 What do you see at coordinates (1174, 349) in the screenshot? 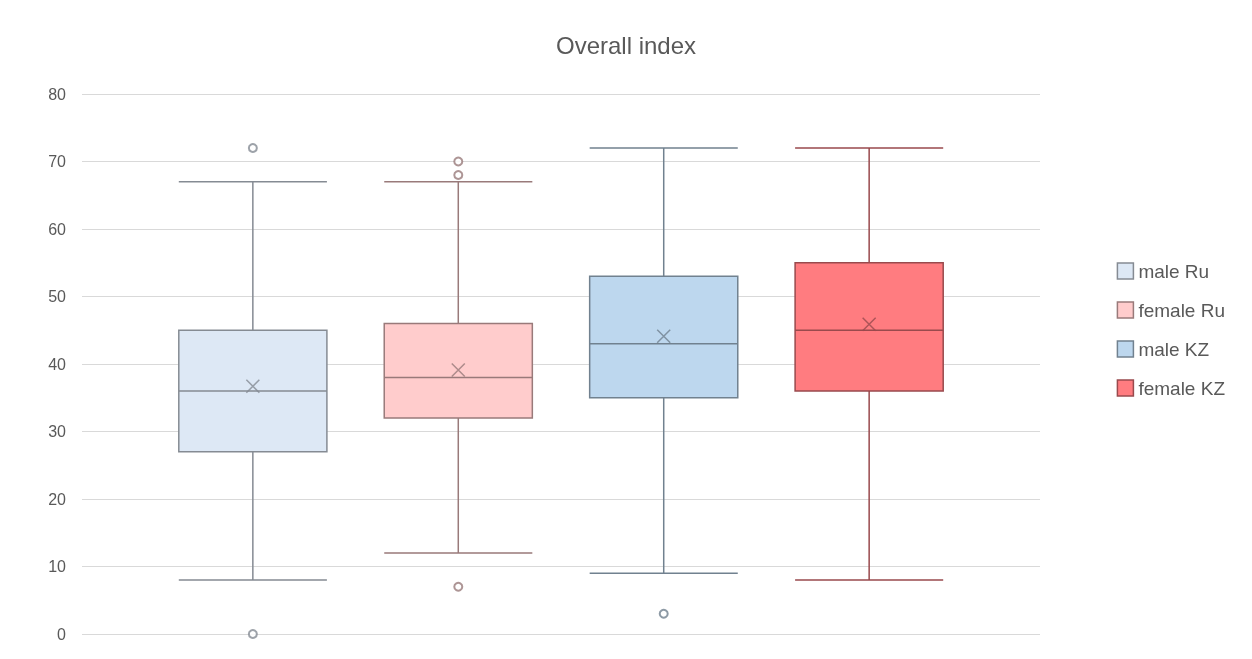
I see `legend-label: male KZ` at bounding box center [1174, 349].